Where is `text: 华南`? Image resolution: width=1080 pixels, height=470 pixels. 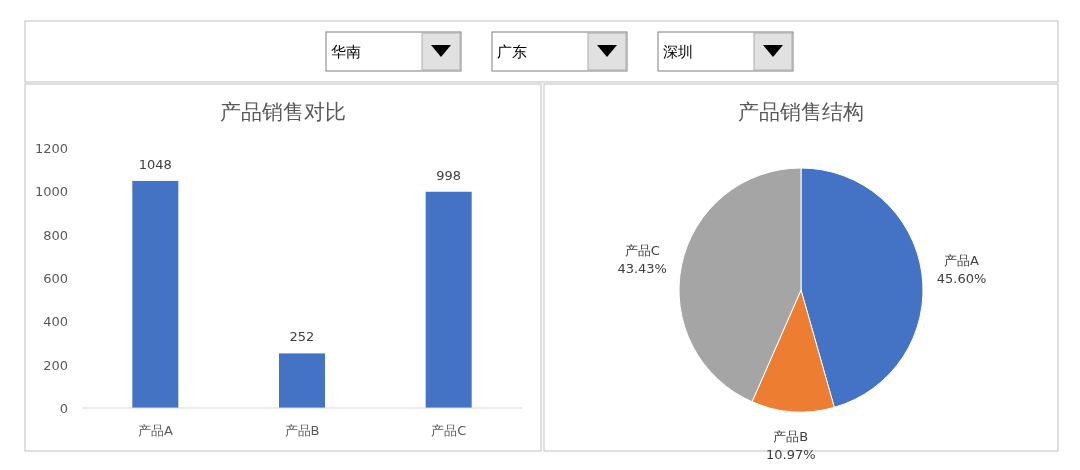
text: 华南 is located at coordinates (346, 52).